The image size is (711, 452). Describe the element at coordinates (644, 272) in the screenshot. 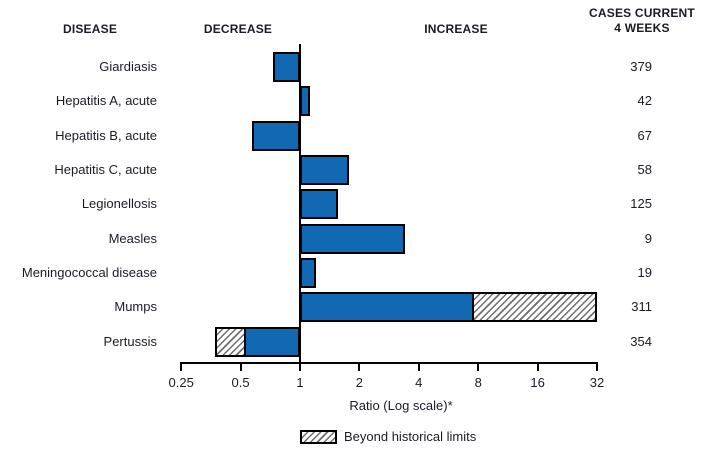

I see `cases-value: 19` at that location.